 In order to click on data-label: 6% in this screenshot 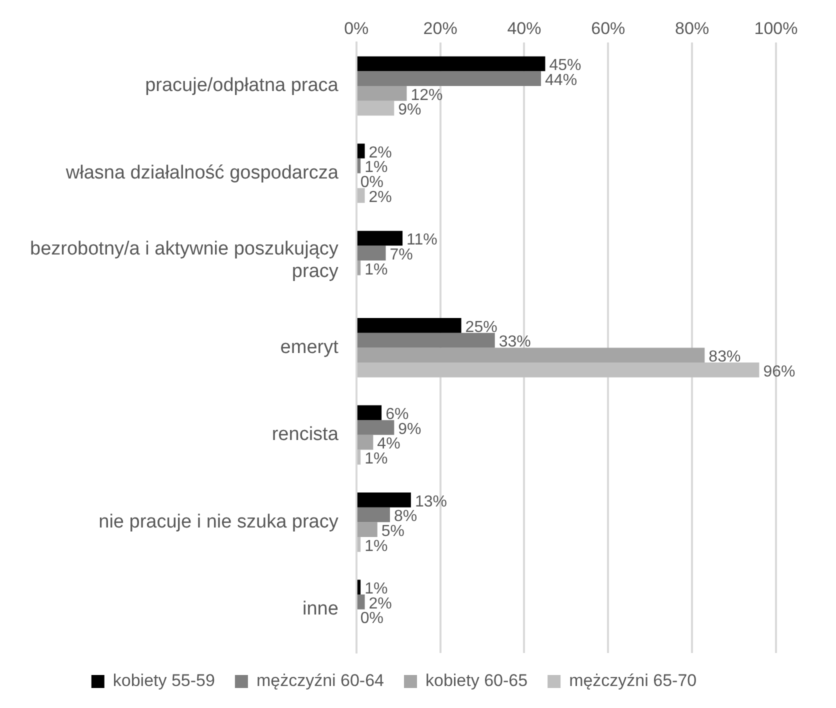, I will do `click(397, 415)`.